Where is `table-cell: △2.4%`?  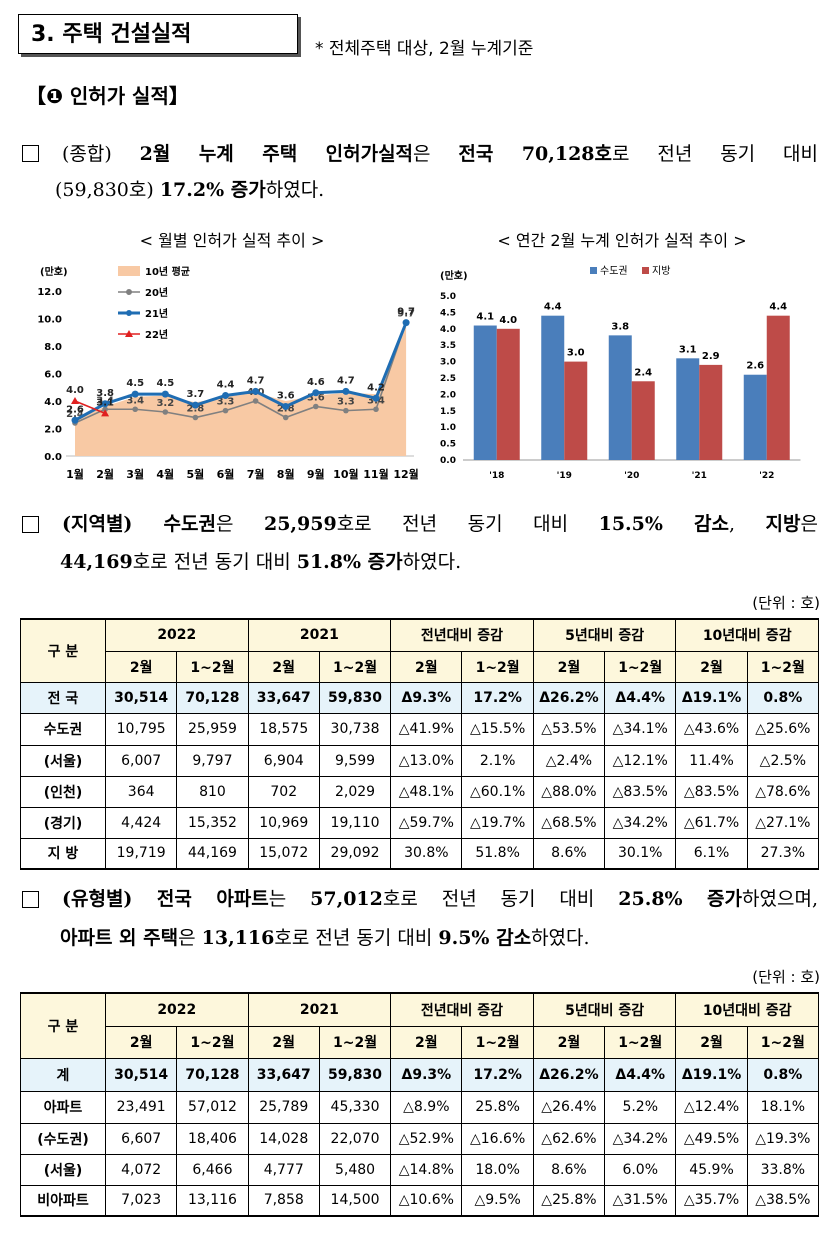 table-cell: △2.4% is located at coordinates (569, 760).